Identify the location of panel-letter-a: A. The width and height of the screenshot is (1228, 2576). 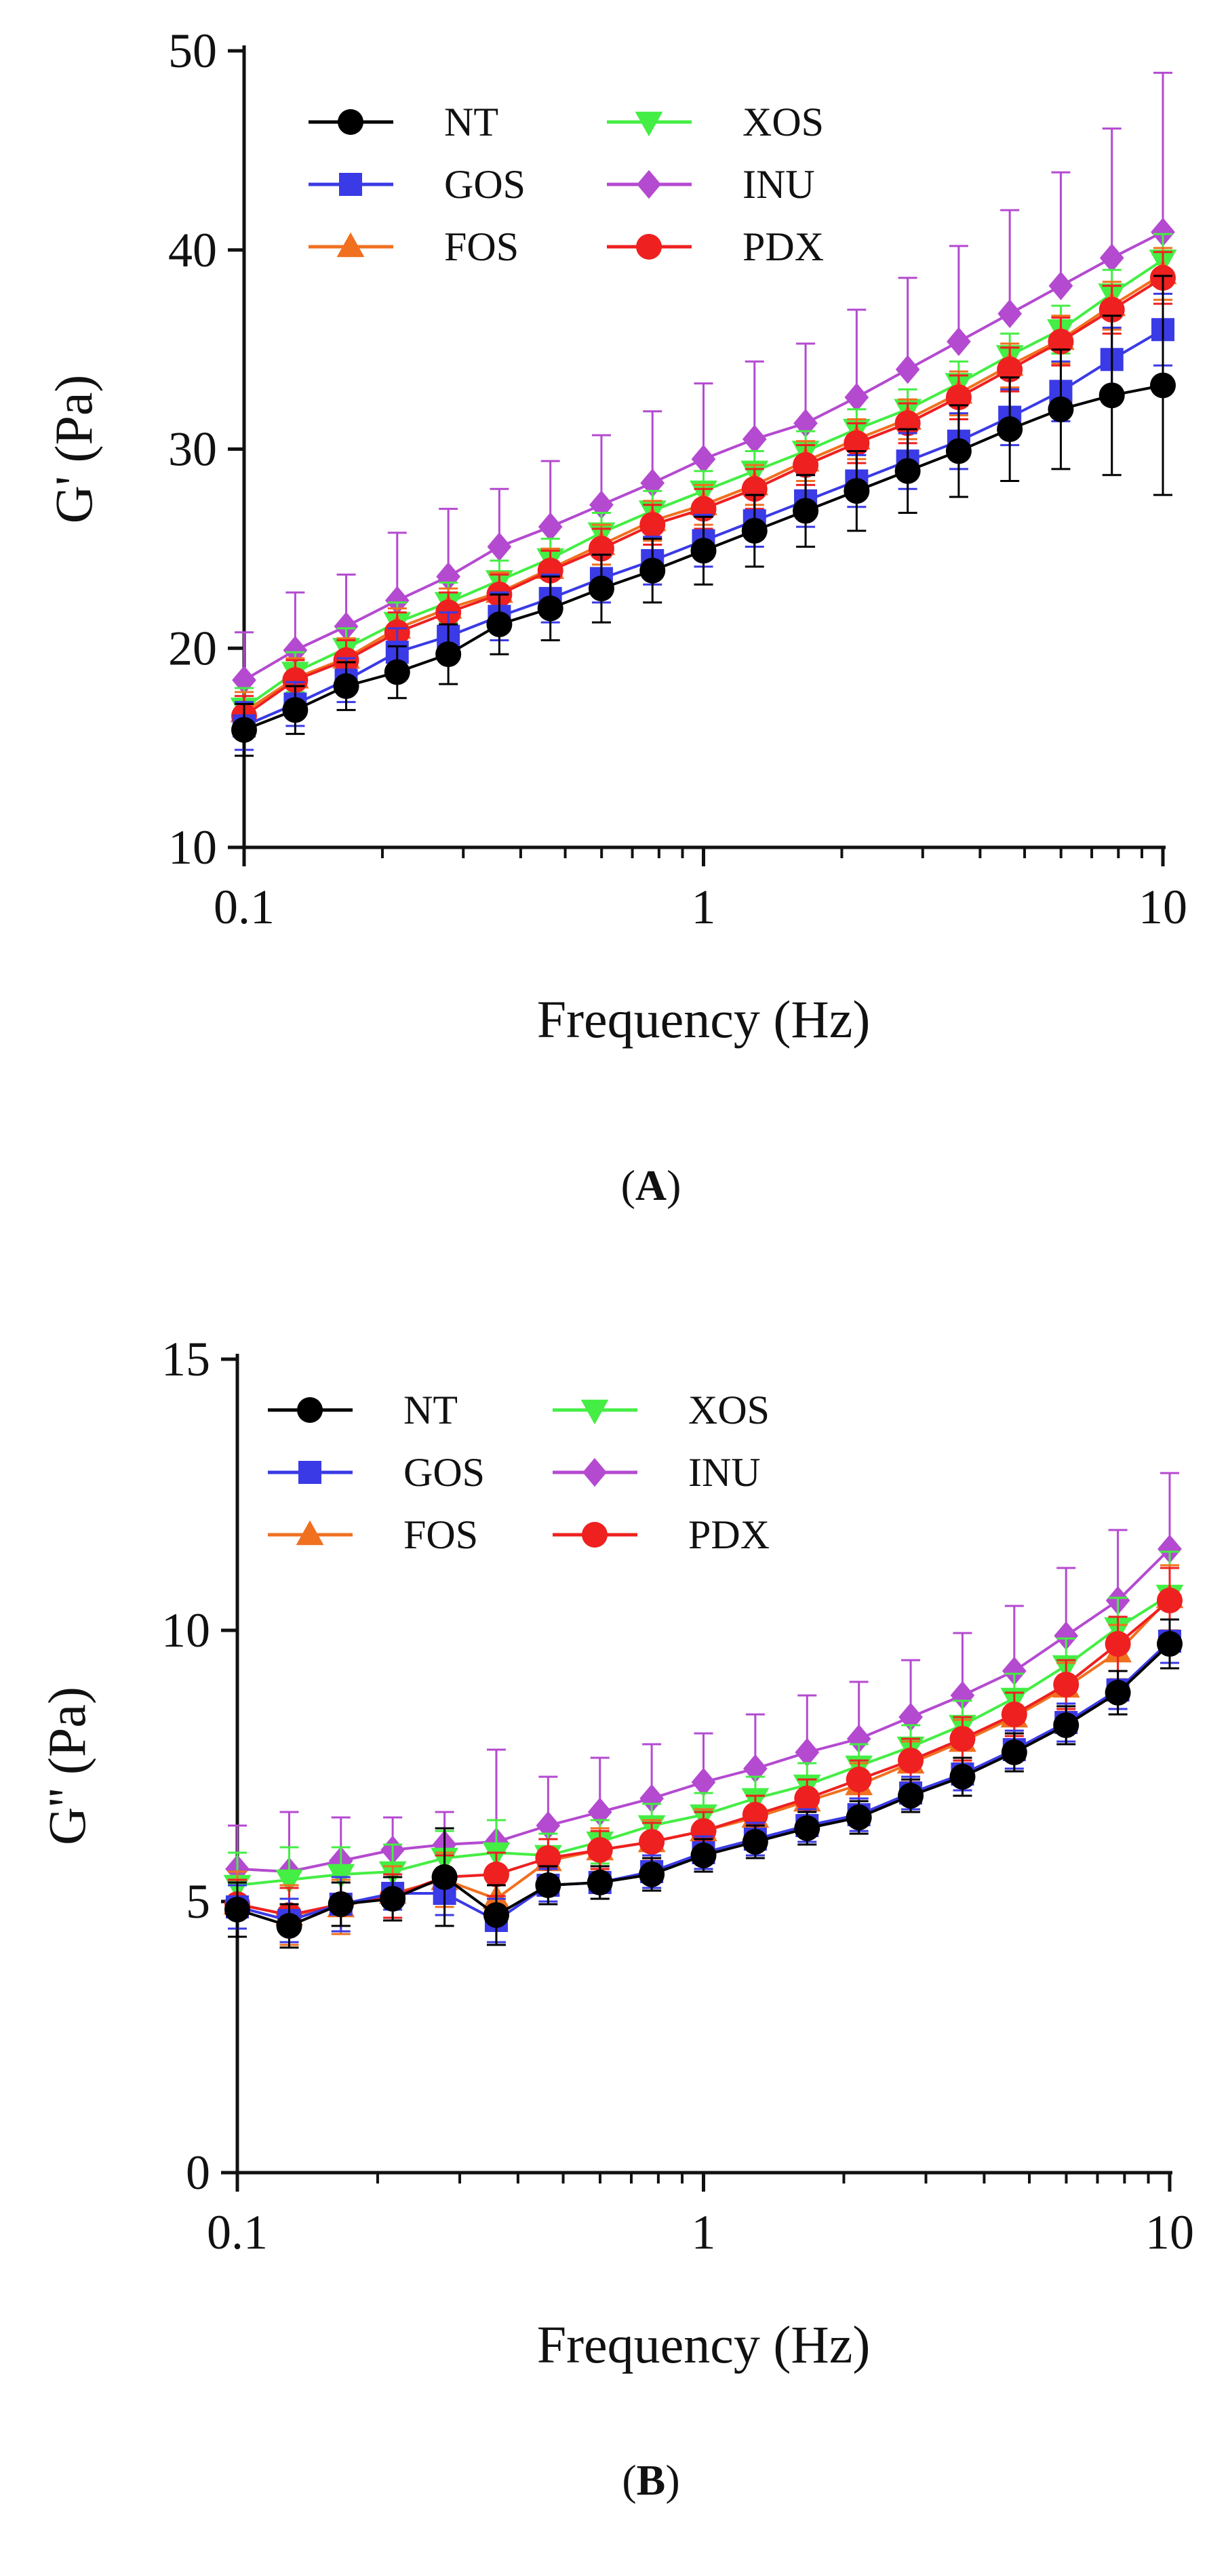
(651, 1185).